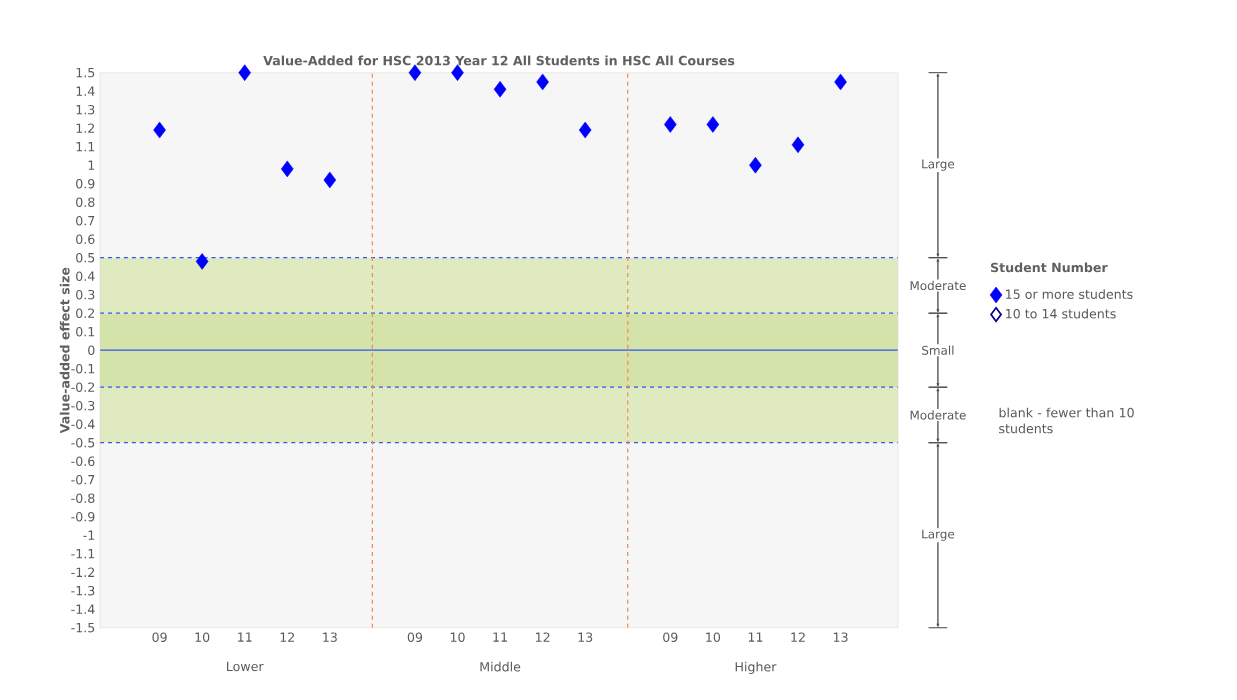 Image resolution: width=1237 pixels, height=700 pixels. Describe the element at coordinates (85, 202) in the screenshot. I see `y-tick-label: 0.8` at that location.